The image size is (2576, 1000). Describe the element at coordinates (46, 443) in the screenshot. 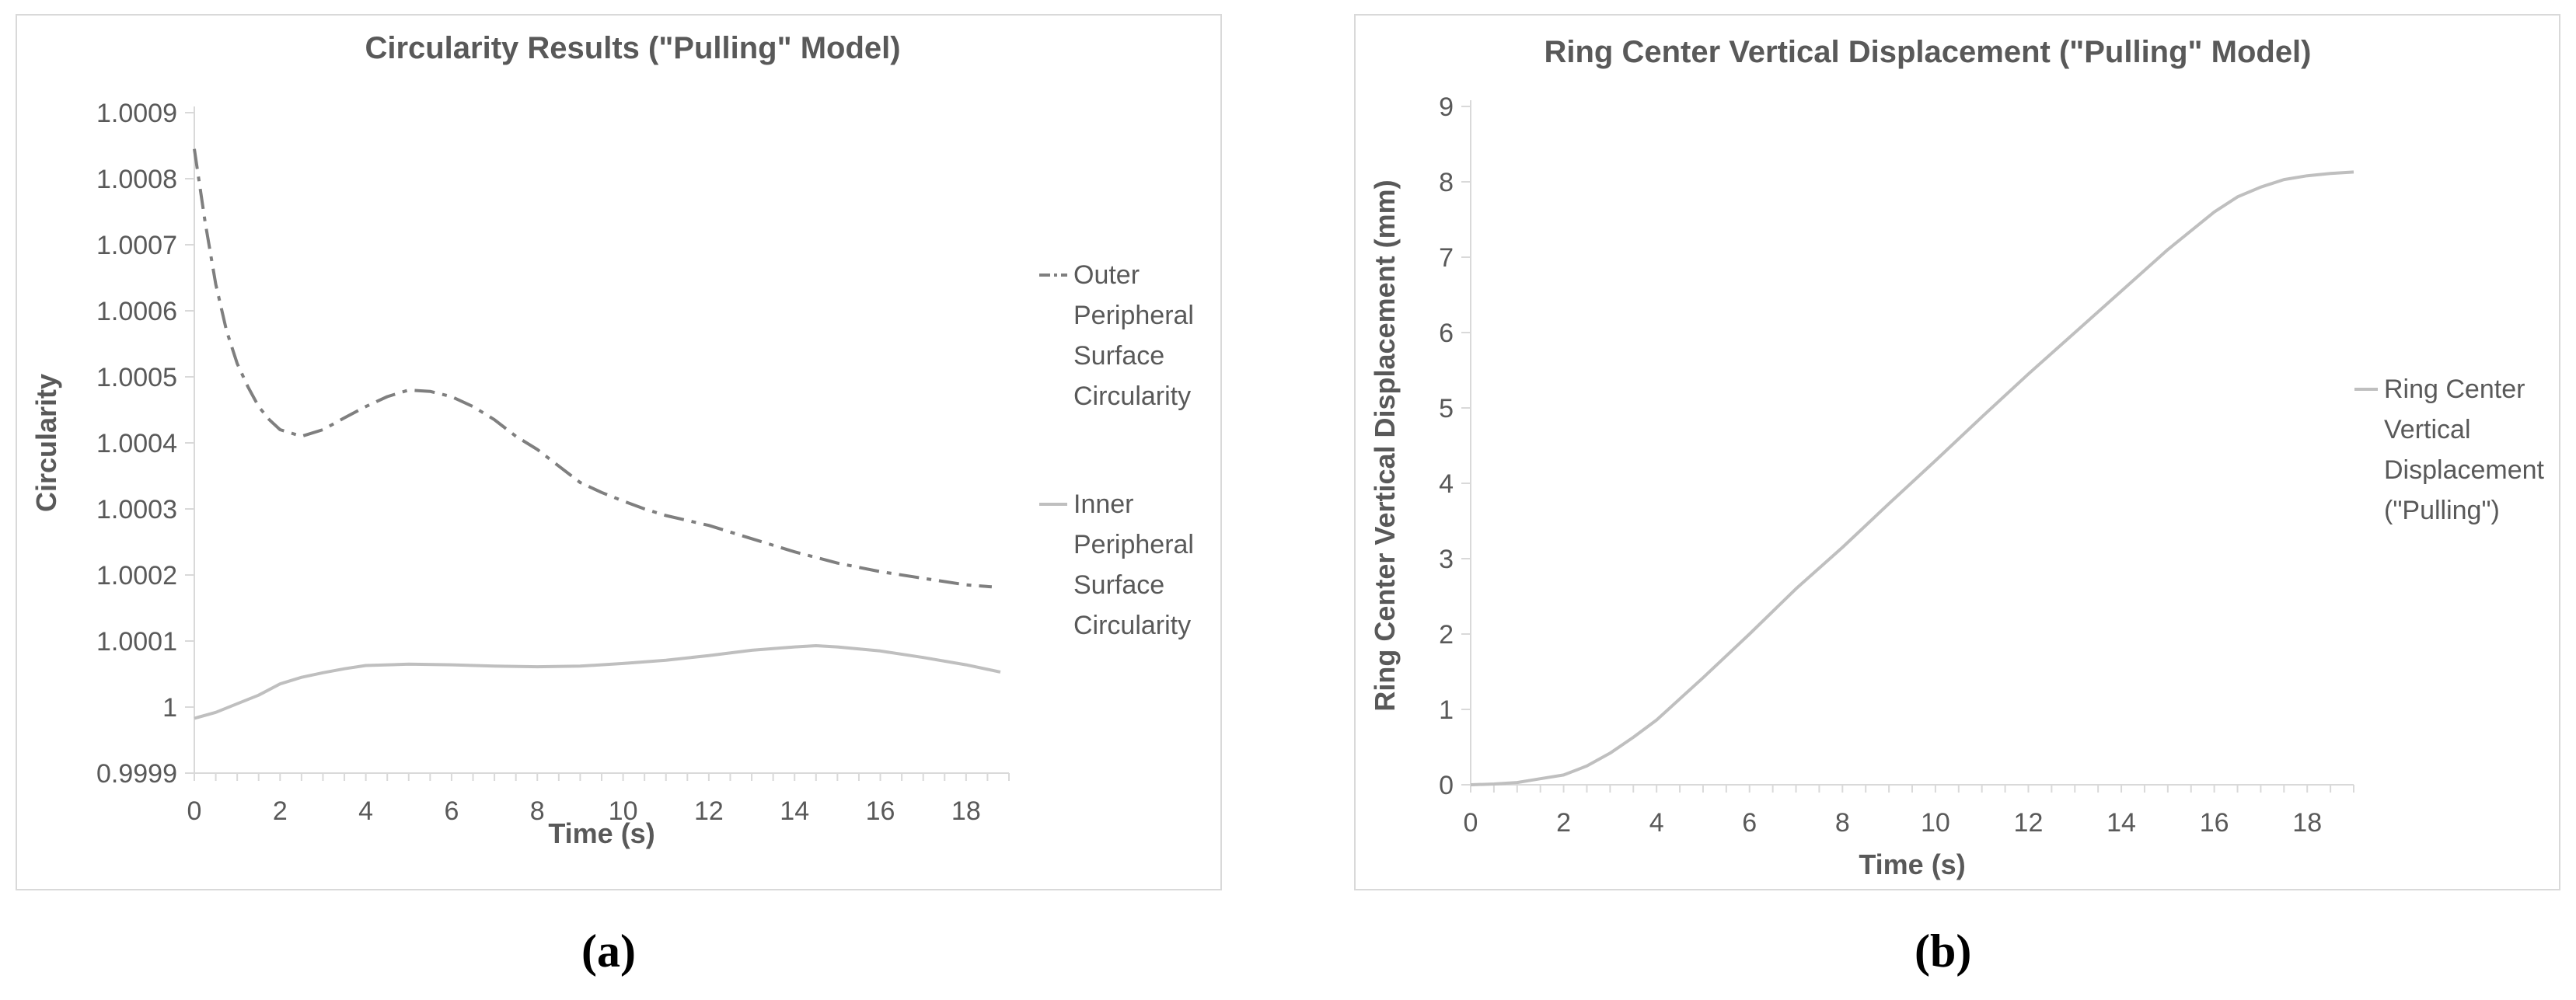

I see `y-axis-title: Circularity` at that location.